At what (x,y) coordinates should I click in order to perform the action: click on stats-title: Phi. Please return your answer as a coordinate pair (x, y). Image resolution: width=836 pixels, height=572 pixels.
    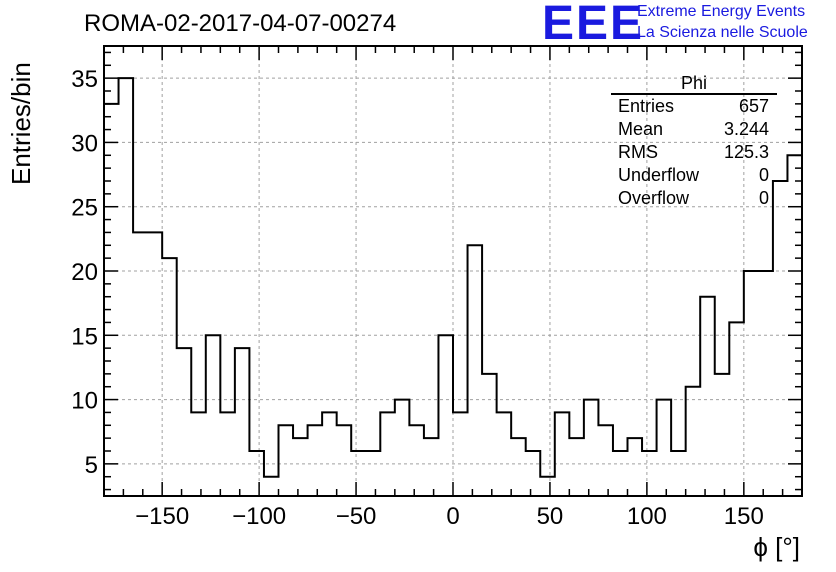
    Looking at the image, I should click on (694, 84).